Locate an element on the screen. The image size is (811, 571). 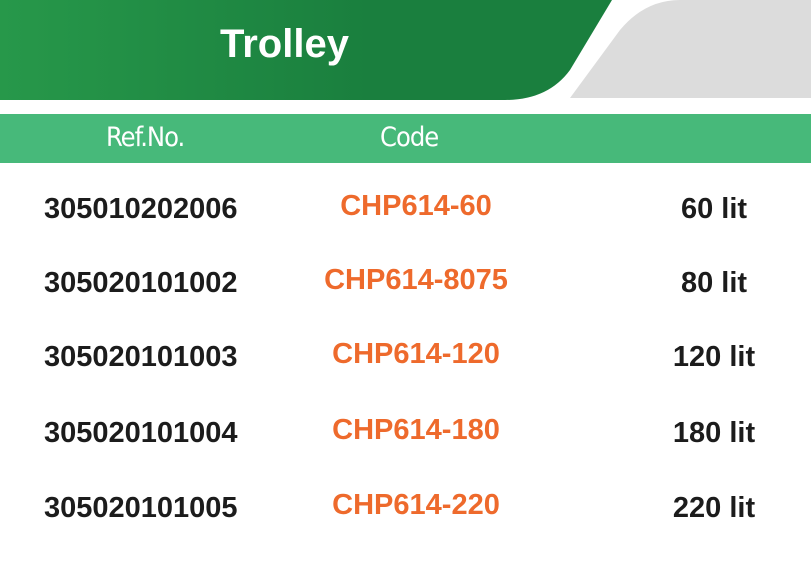
table-row: 305020101003 CHP614-120 120 lit is located at coordinates (405, 359).